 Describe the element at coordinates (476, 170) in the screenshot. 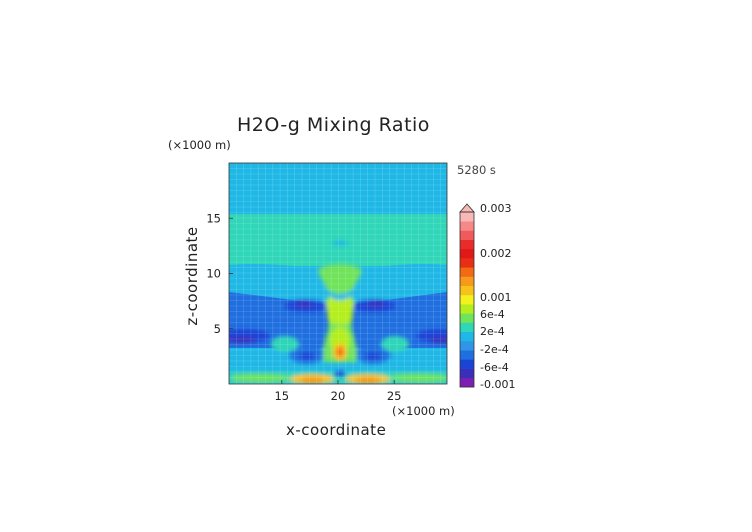

I see `time-label: 5280 s` at that location.